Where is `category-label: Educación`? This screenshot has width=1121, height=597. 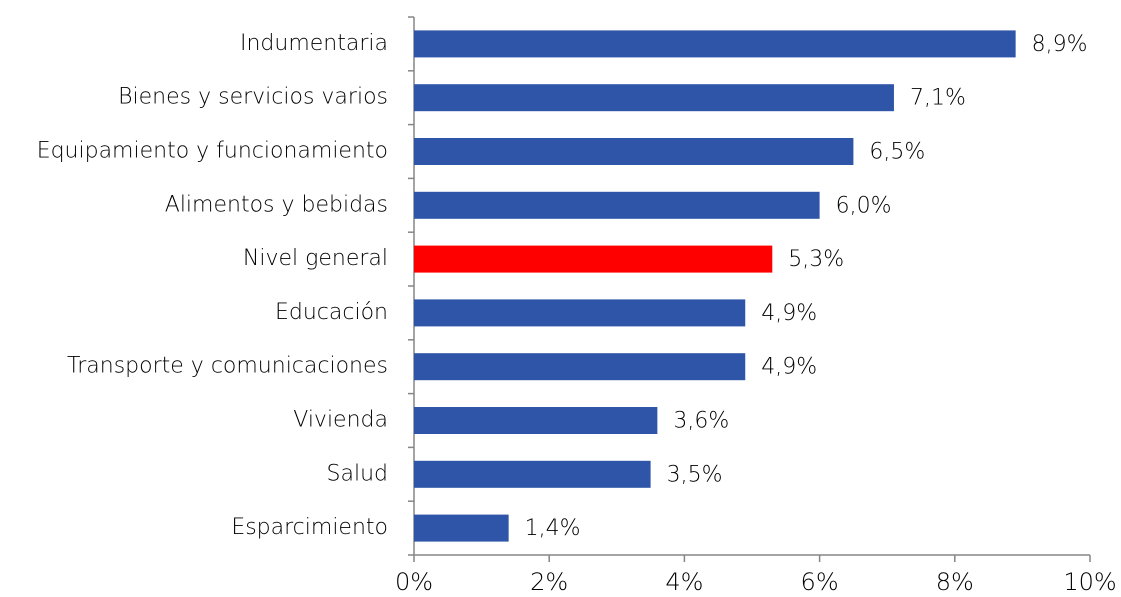
category-label: Educación is located at coordinates (331, 312).